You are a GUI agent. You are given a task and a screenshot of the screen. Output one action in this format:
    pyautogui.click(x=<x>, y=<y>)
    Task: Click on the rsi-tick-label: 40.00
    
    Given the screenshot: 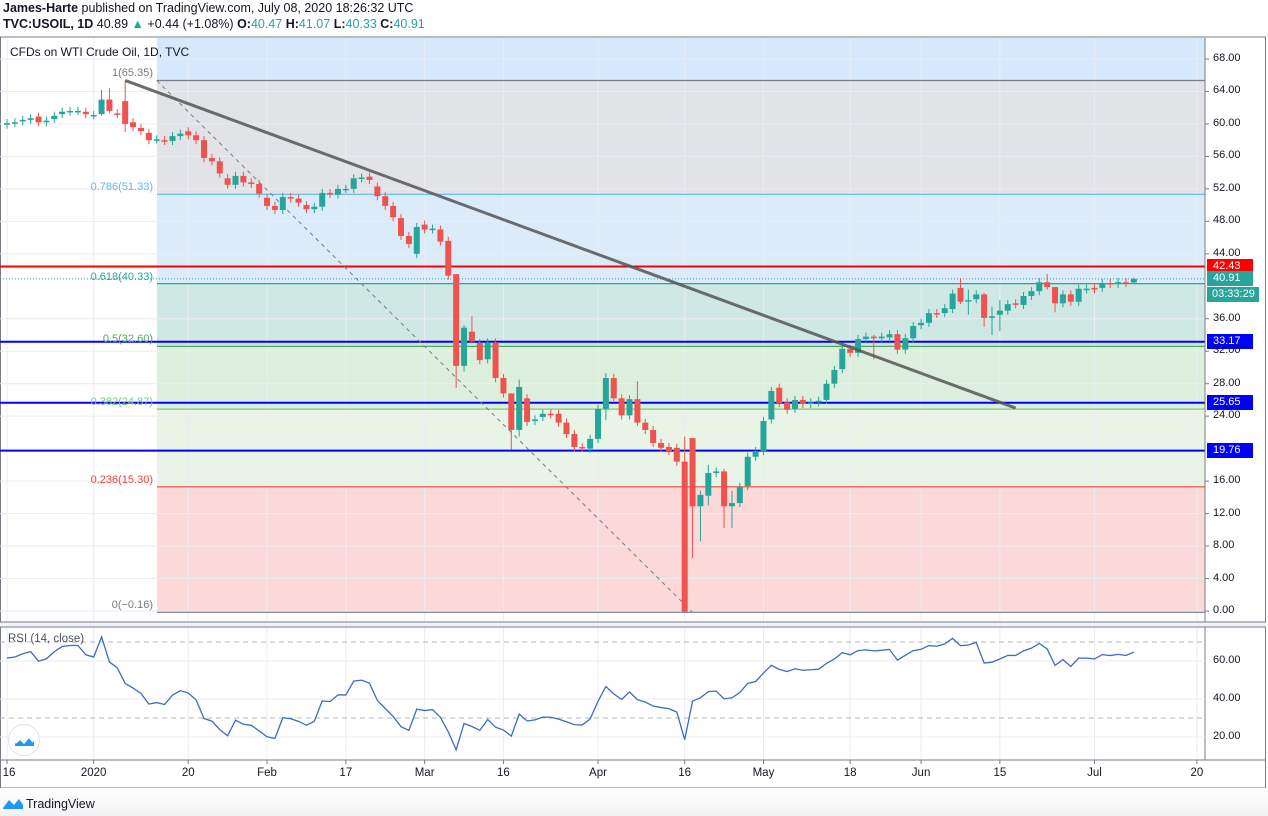 What is the action you would take?
    pyautogui.click(x=1227, y=698)
    